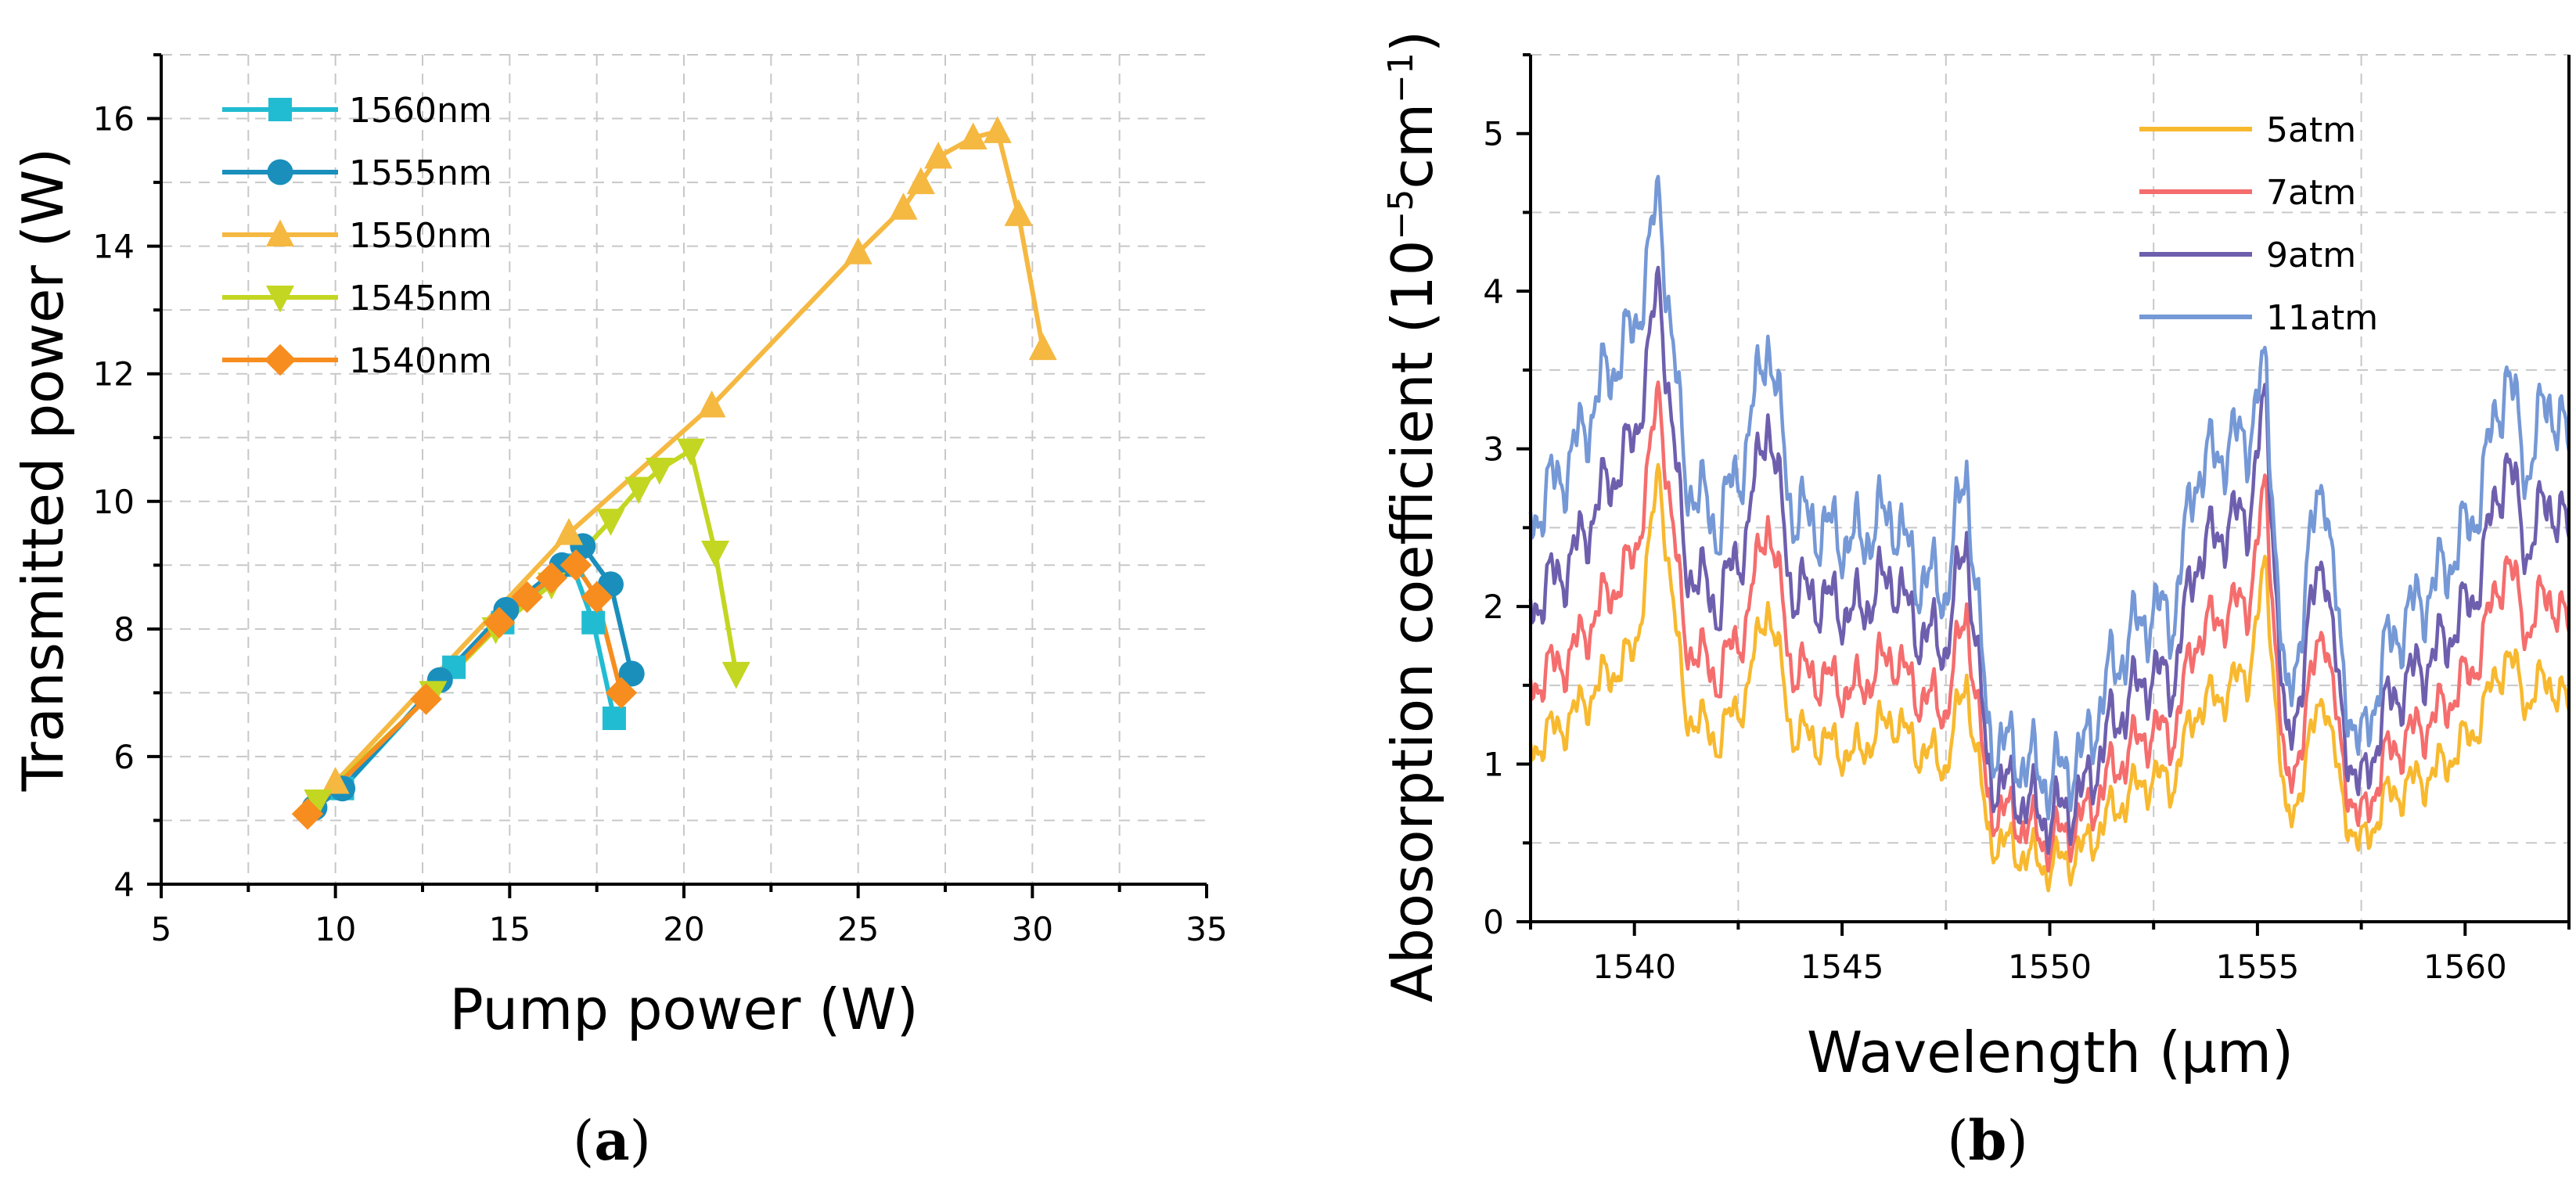  Describe the element at coordinates (280, 172) in the screenshot. I see `panel-a-legend-marker-1555nm` at that location.